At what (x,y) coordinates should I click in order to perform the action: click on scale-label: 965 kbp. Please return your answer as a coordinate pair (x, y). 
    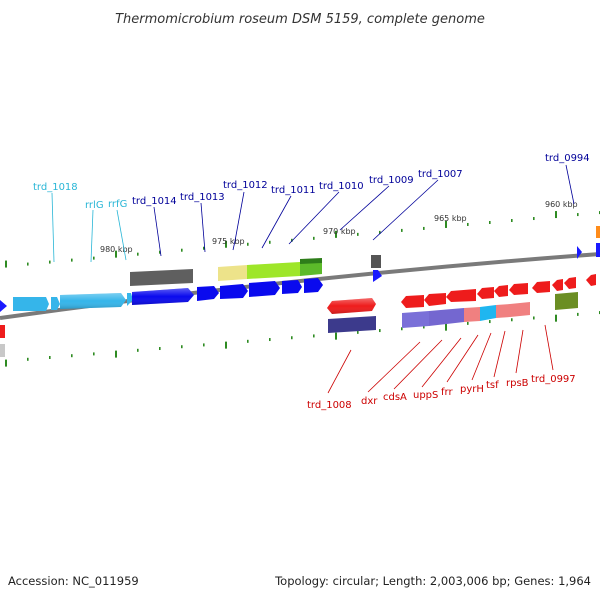
    Looking at the image, I should click on (450, 218).